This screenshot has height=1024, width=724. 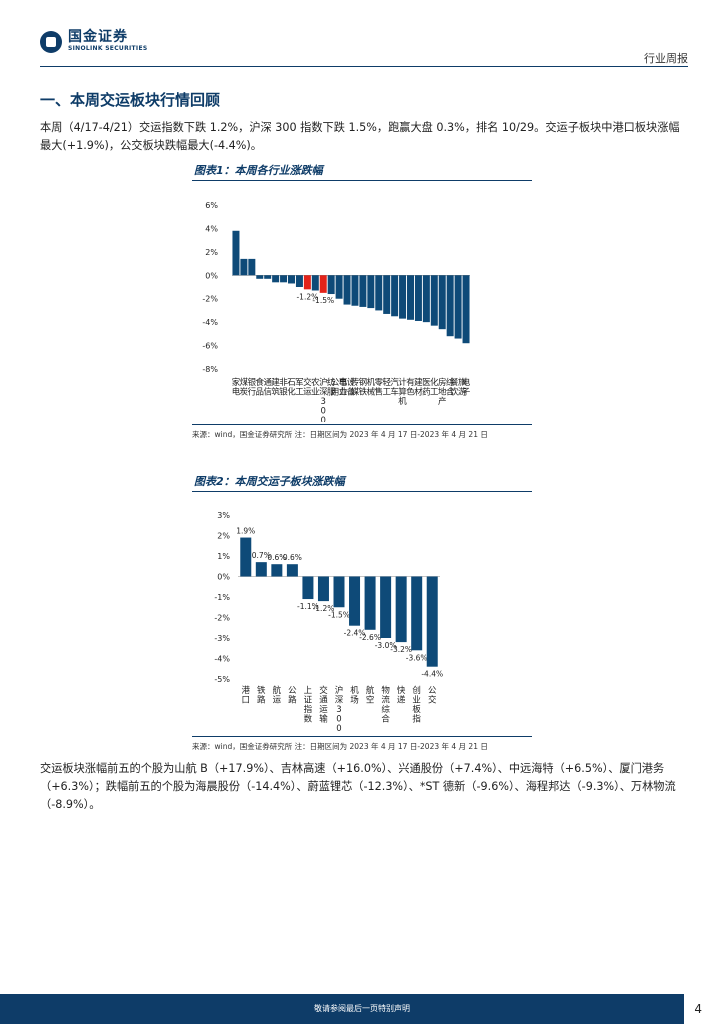 I want to click on svg-text: 轻, so click(x=386, y=382).